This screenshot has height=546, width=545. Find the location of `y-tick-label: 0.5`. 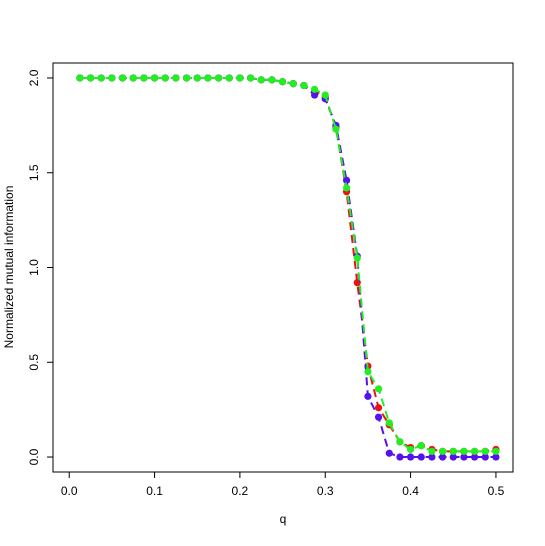

y-tick-label: 0.5 is located at coordinates (34, 362).